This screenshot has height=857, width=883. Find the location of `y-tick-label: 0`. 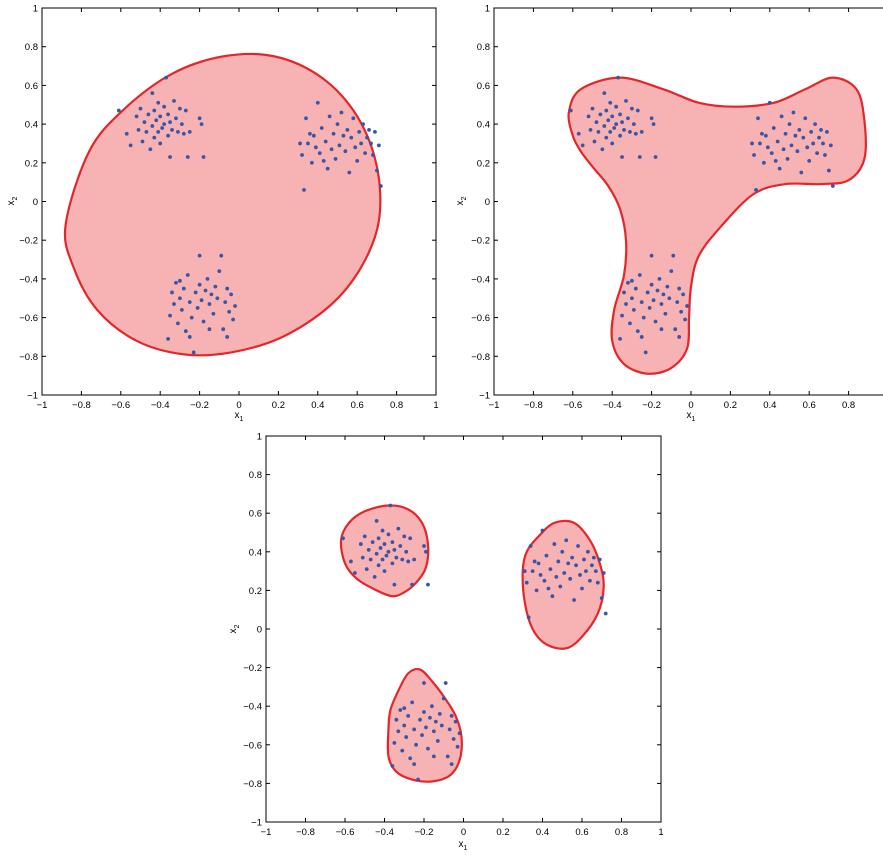

y-tick-label: 0 is located at coordinates (487, 202).